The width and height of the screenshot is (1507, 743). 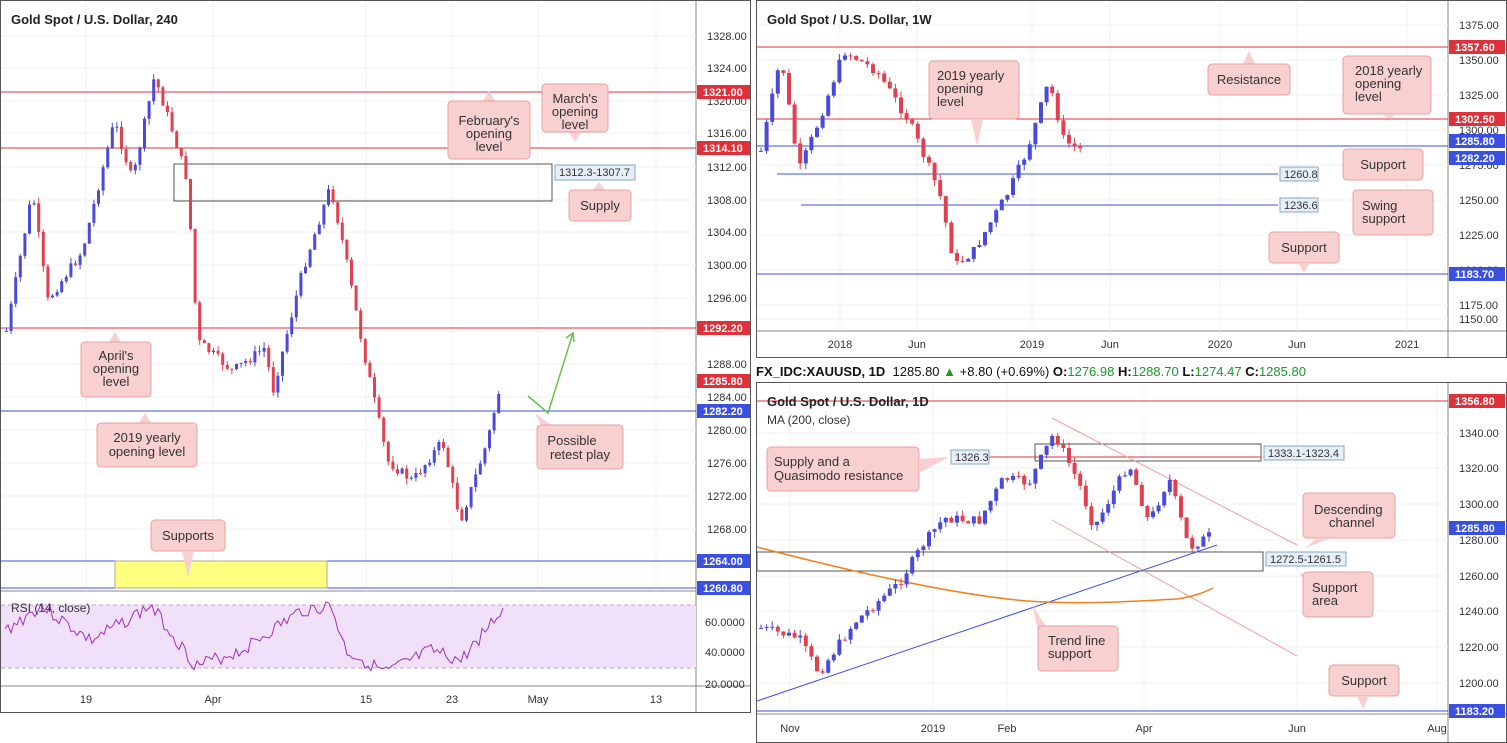 What do you see at coordinates (1060, 371) in the screenshot?
I see `quote-o-label: O:` at bounding box center [1060, 371].